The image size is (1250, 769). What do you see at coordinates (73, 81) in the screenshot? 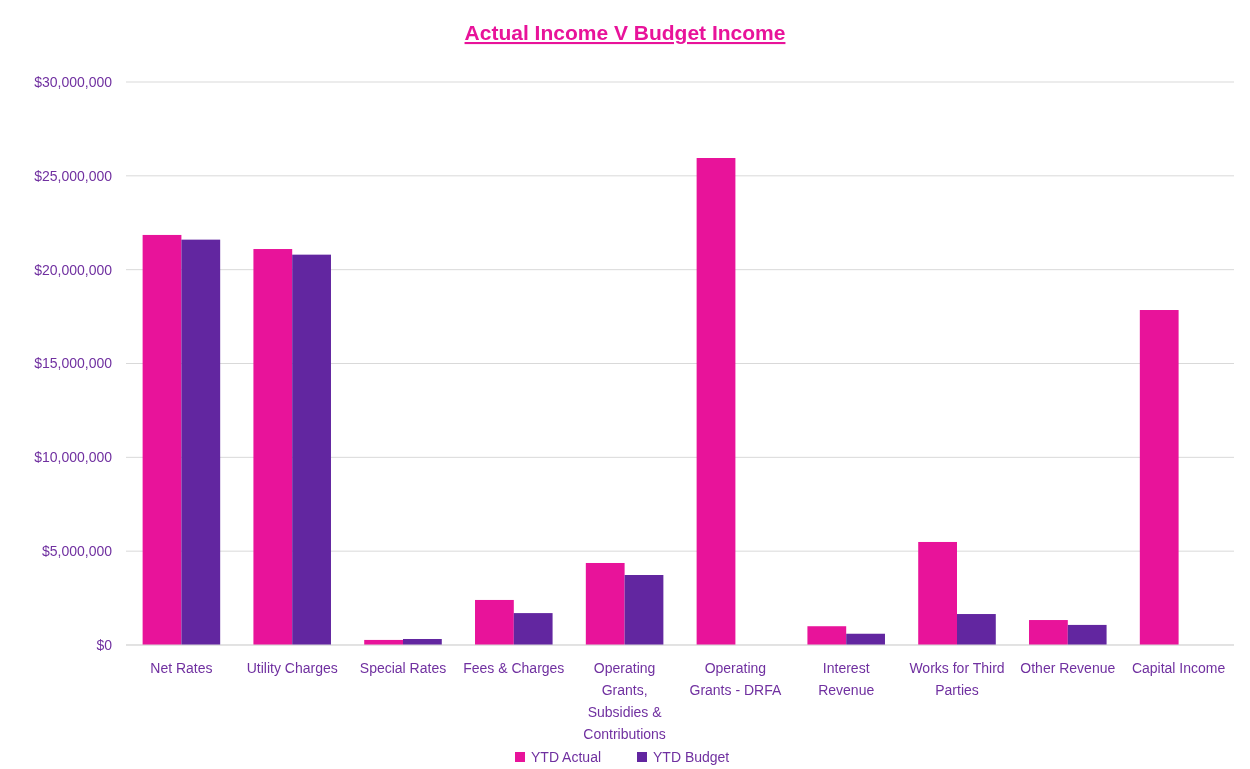
I see `y-tick-label: $30,000,000` at bounding box center [73, 81].